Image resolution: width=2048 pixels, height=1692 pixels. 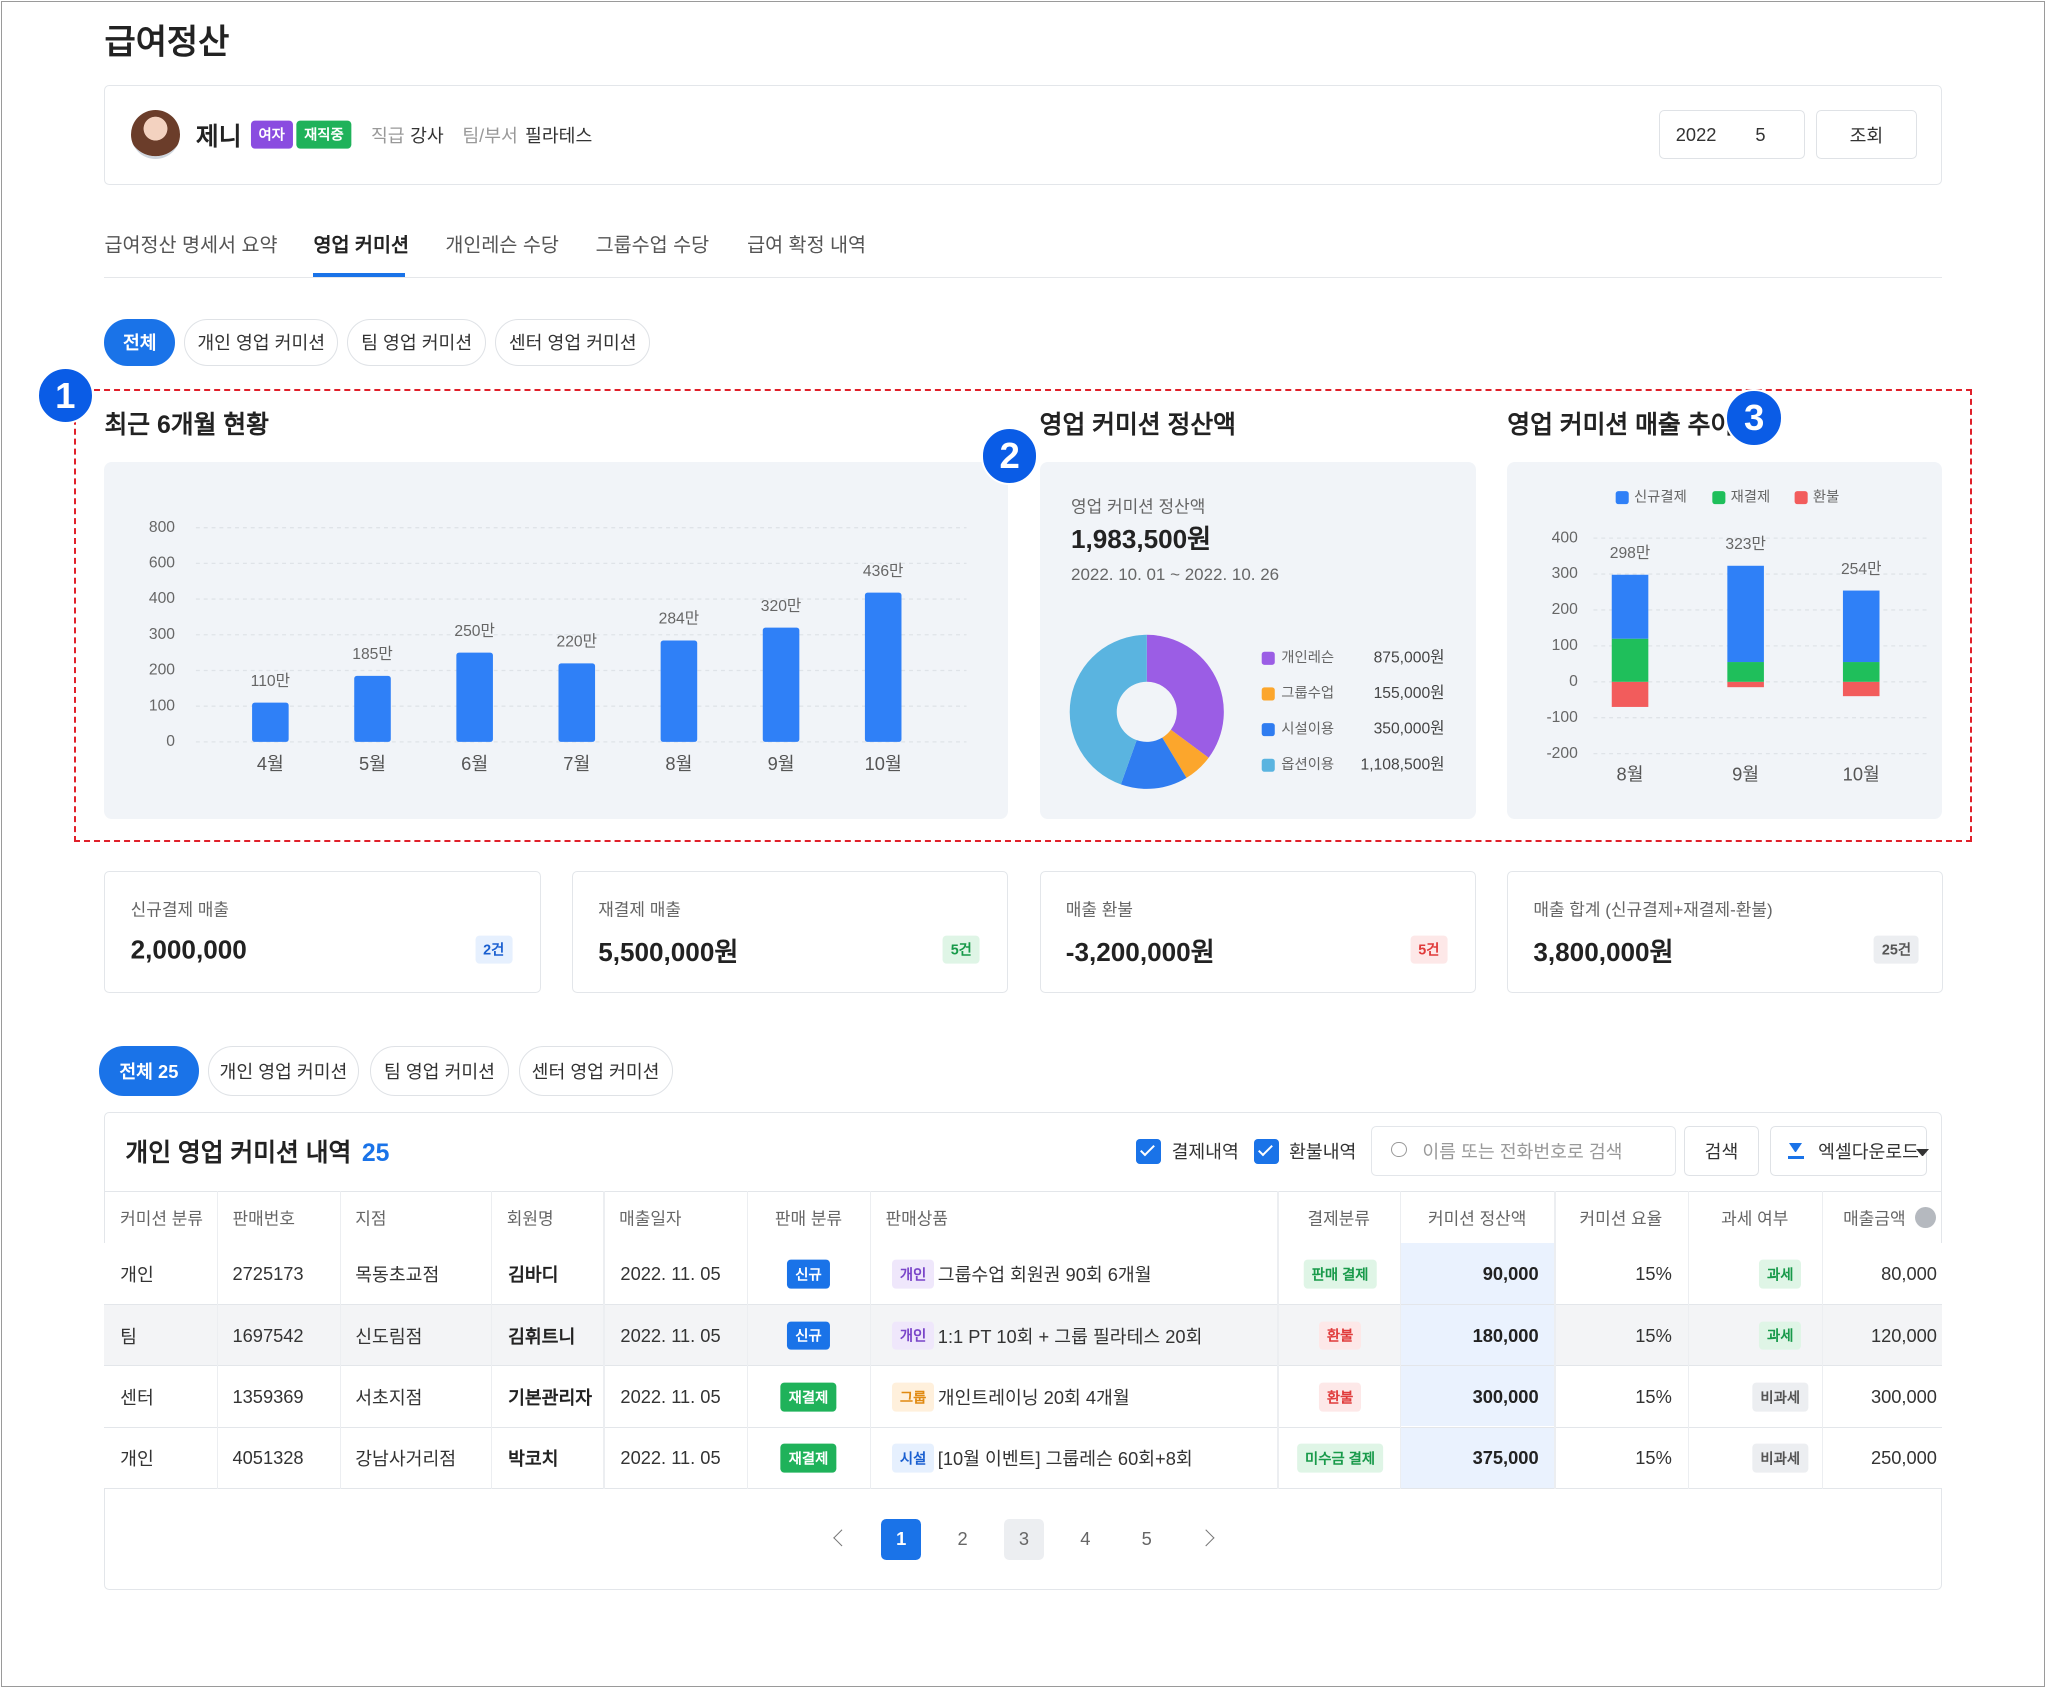 I want to click on list-filter-chip: 전체 25, so click(x=149, y=1071).